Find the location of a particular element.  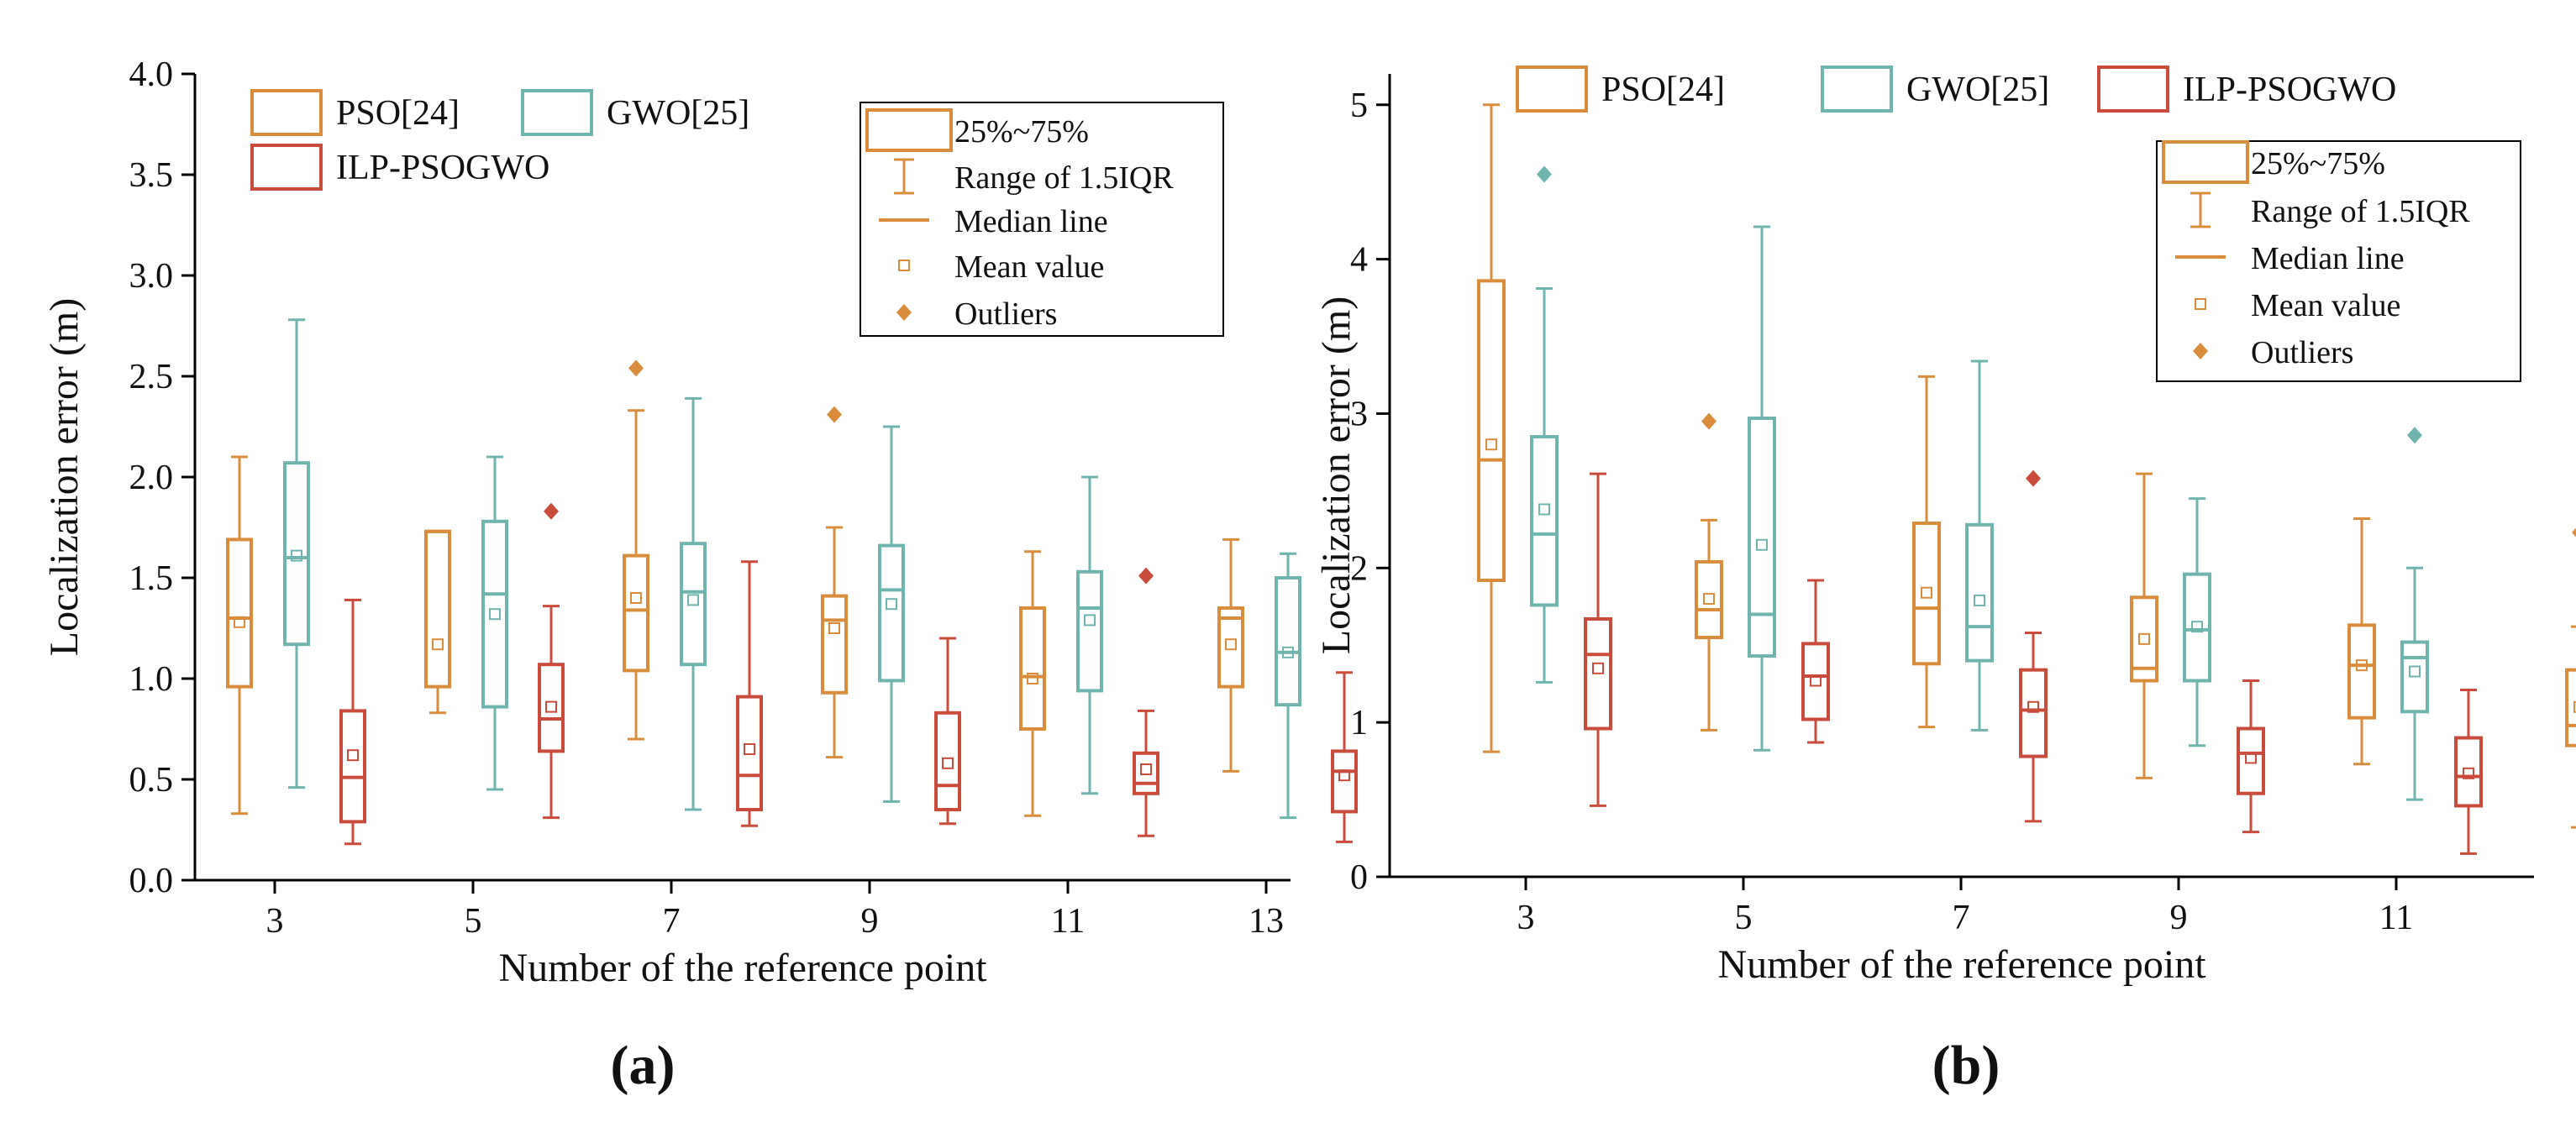

stats-legend-label: Median line is located at coordinates (1031, 221).